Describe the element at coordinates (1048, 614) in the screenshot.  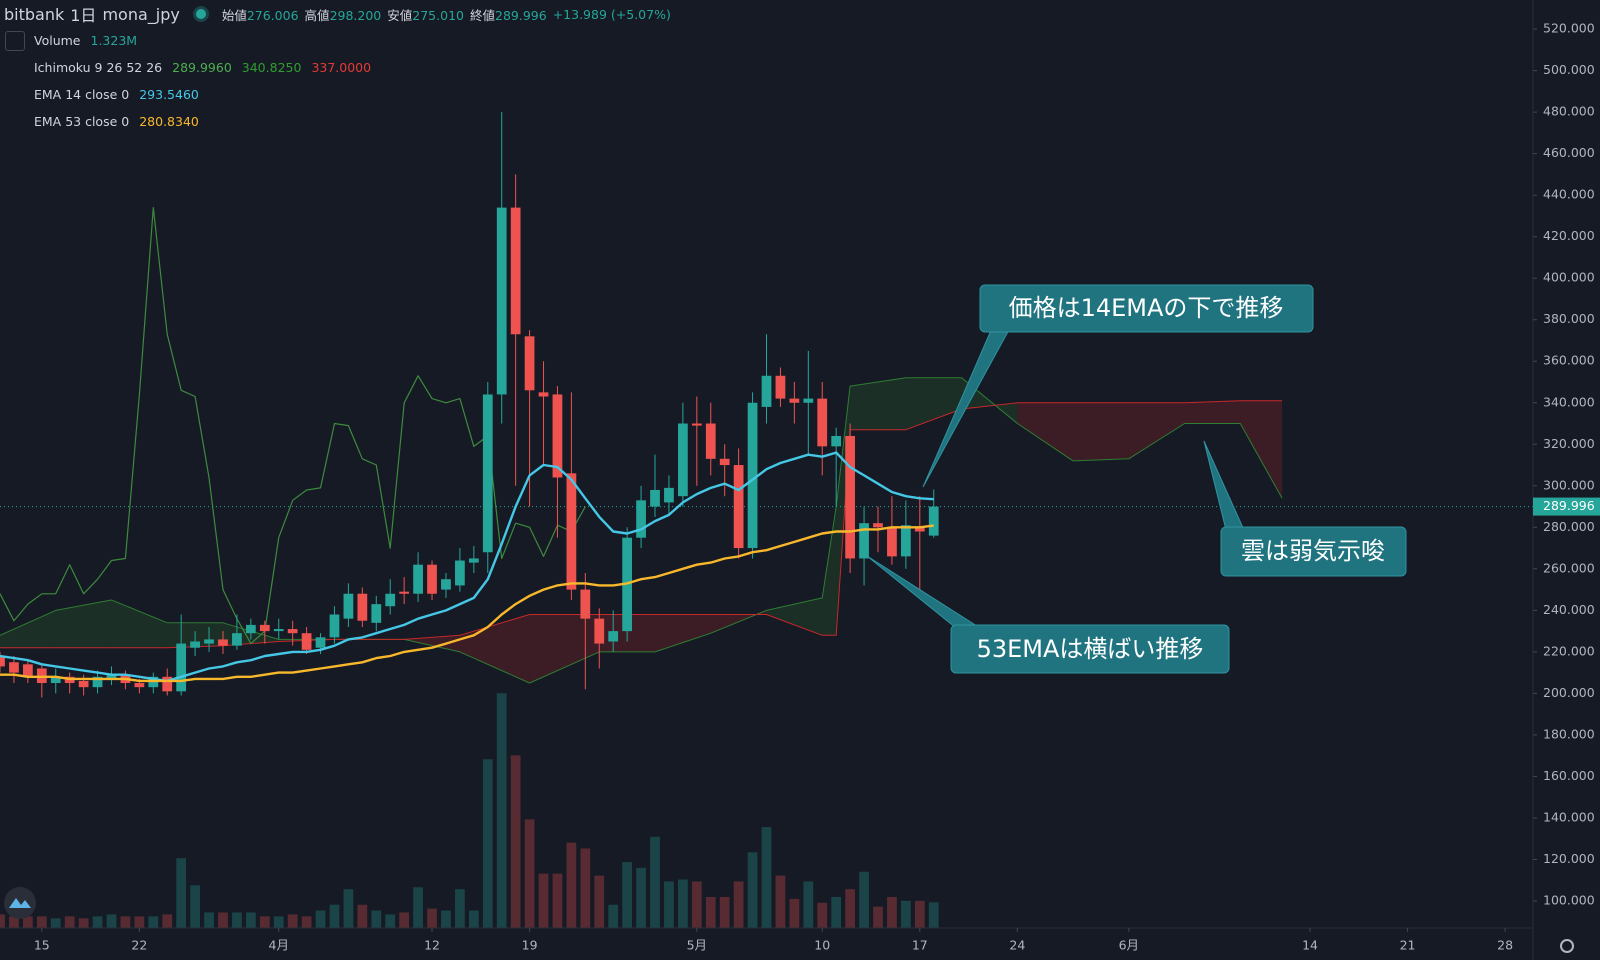
I see `annotation: 53EMAは横ばい推移` at that location.